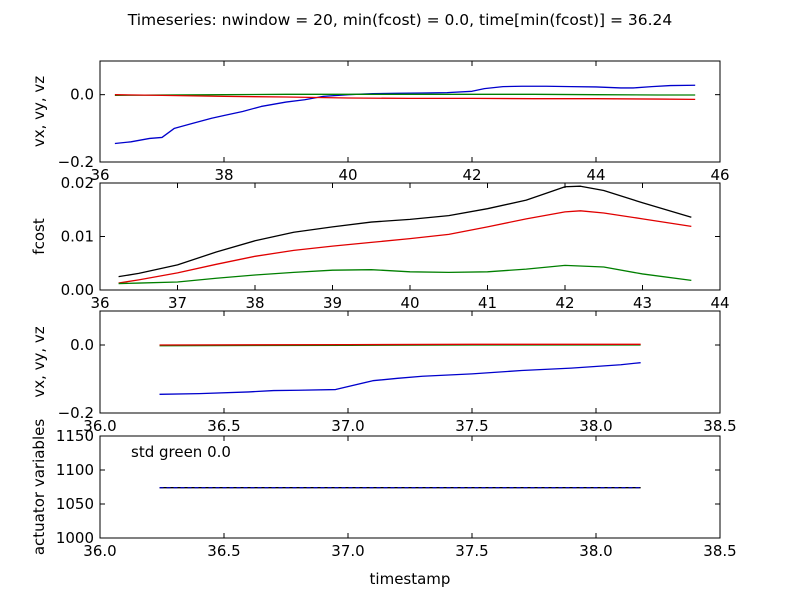  I want to click on y-tick-label: 0.00, so click(77, 290).